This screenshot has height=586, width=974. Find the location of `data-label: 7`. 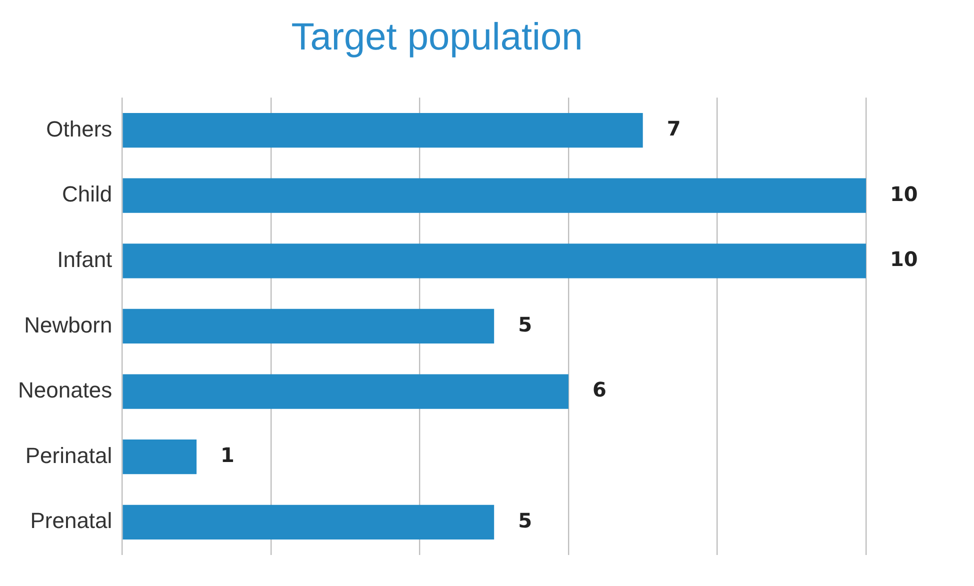

data-label: 7 is located at coordinates (673, 128).